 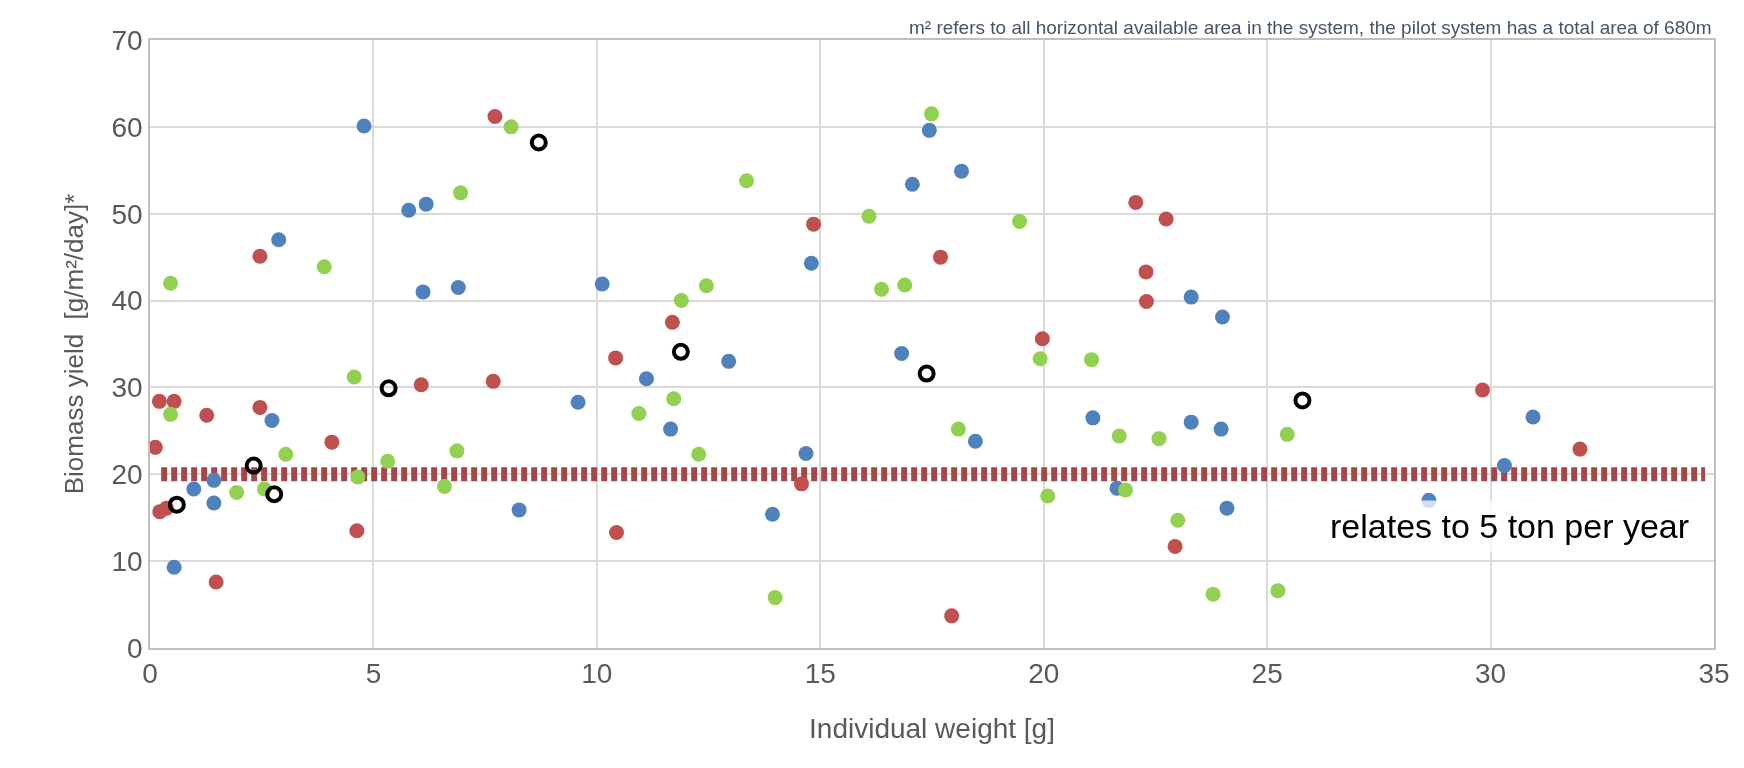 I want to click on x-axis-title: Individual weight [g], so click(x=932, y=728).